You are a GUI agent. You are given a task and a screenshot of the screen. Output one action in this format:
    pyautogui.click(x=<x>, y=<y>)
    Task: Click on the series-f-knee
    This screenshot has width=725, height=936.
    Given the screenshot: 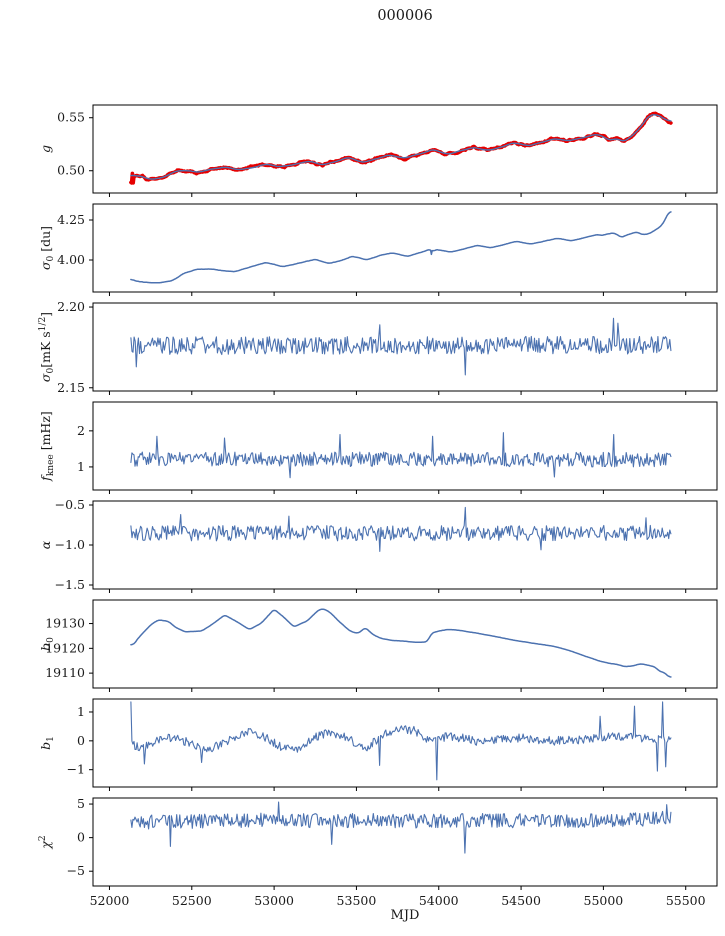 What is the action you would take?
    pyautogui.click(x=401, y=455)
    